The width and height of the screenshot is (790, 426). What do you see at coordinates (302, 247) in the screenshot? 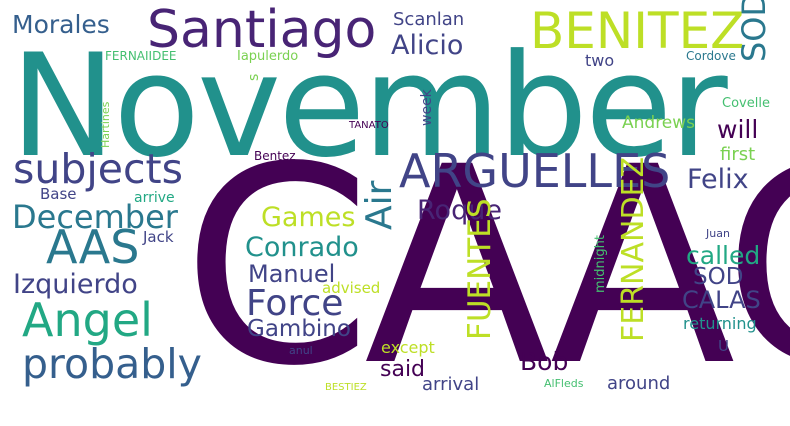
I see `word-conrado: Conrado` at bounding box center [302, 247].